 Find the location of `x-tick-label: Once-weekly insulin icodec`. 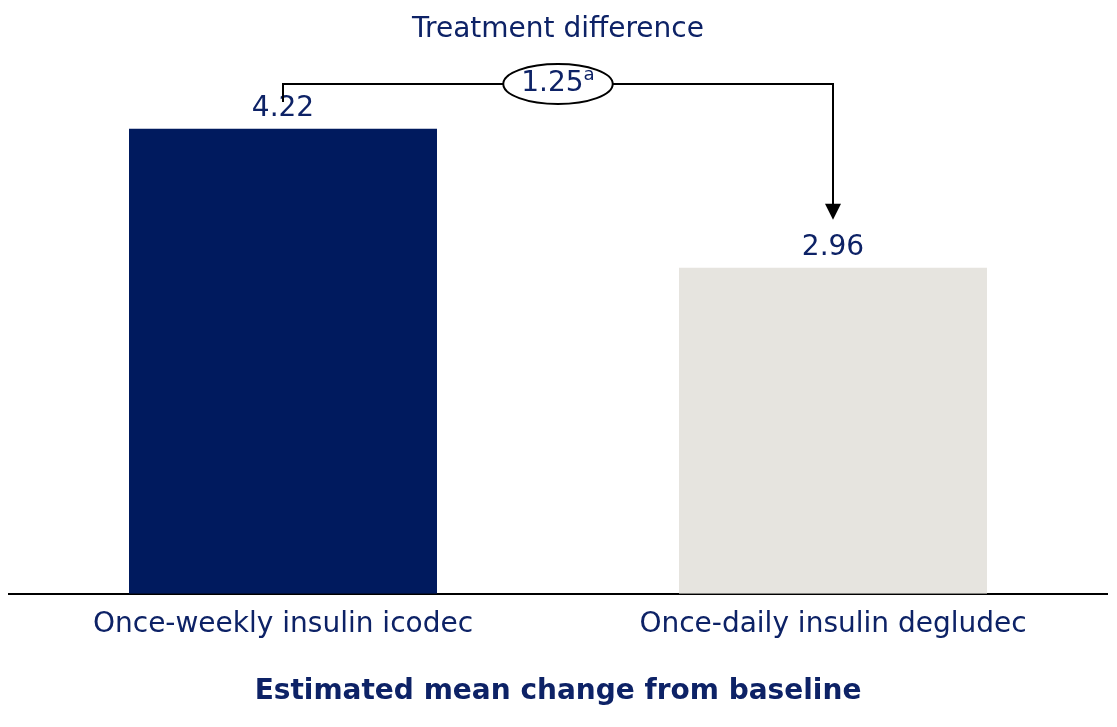

x-tick-label: Once-weekly insulin icodec is located at coordinates (283, 622).